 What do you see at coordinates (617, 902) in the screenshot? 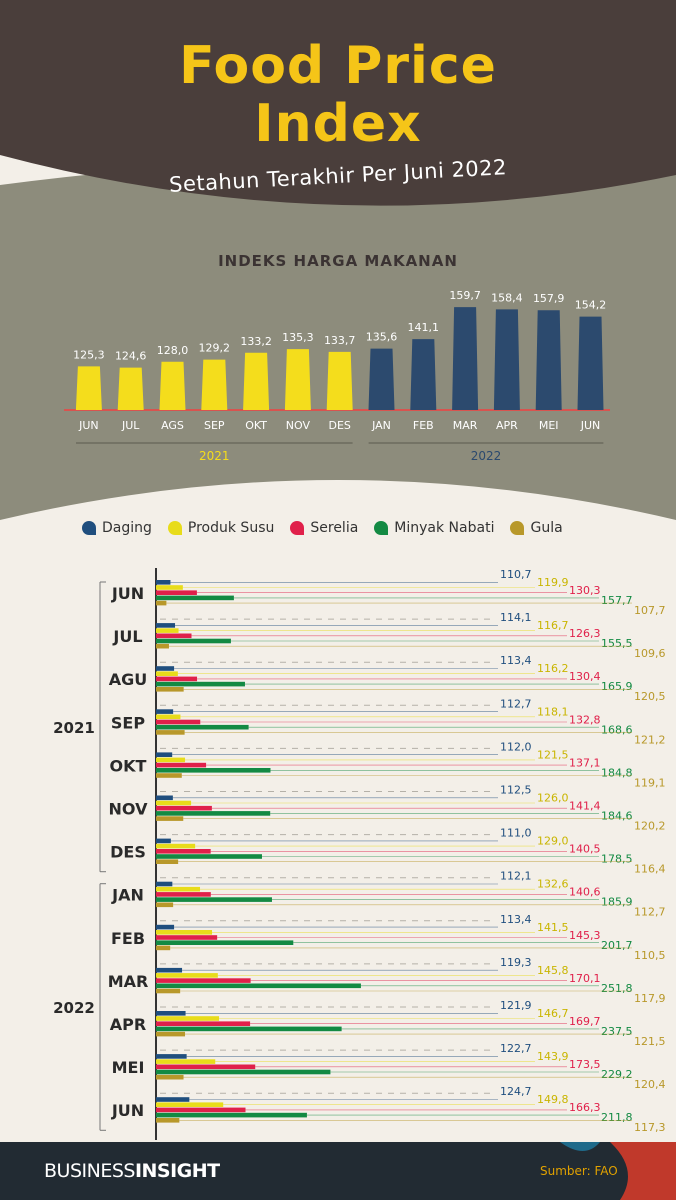
I see `hbar-value-label: 185,9` at bounding box center [617, 902].